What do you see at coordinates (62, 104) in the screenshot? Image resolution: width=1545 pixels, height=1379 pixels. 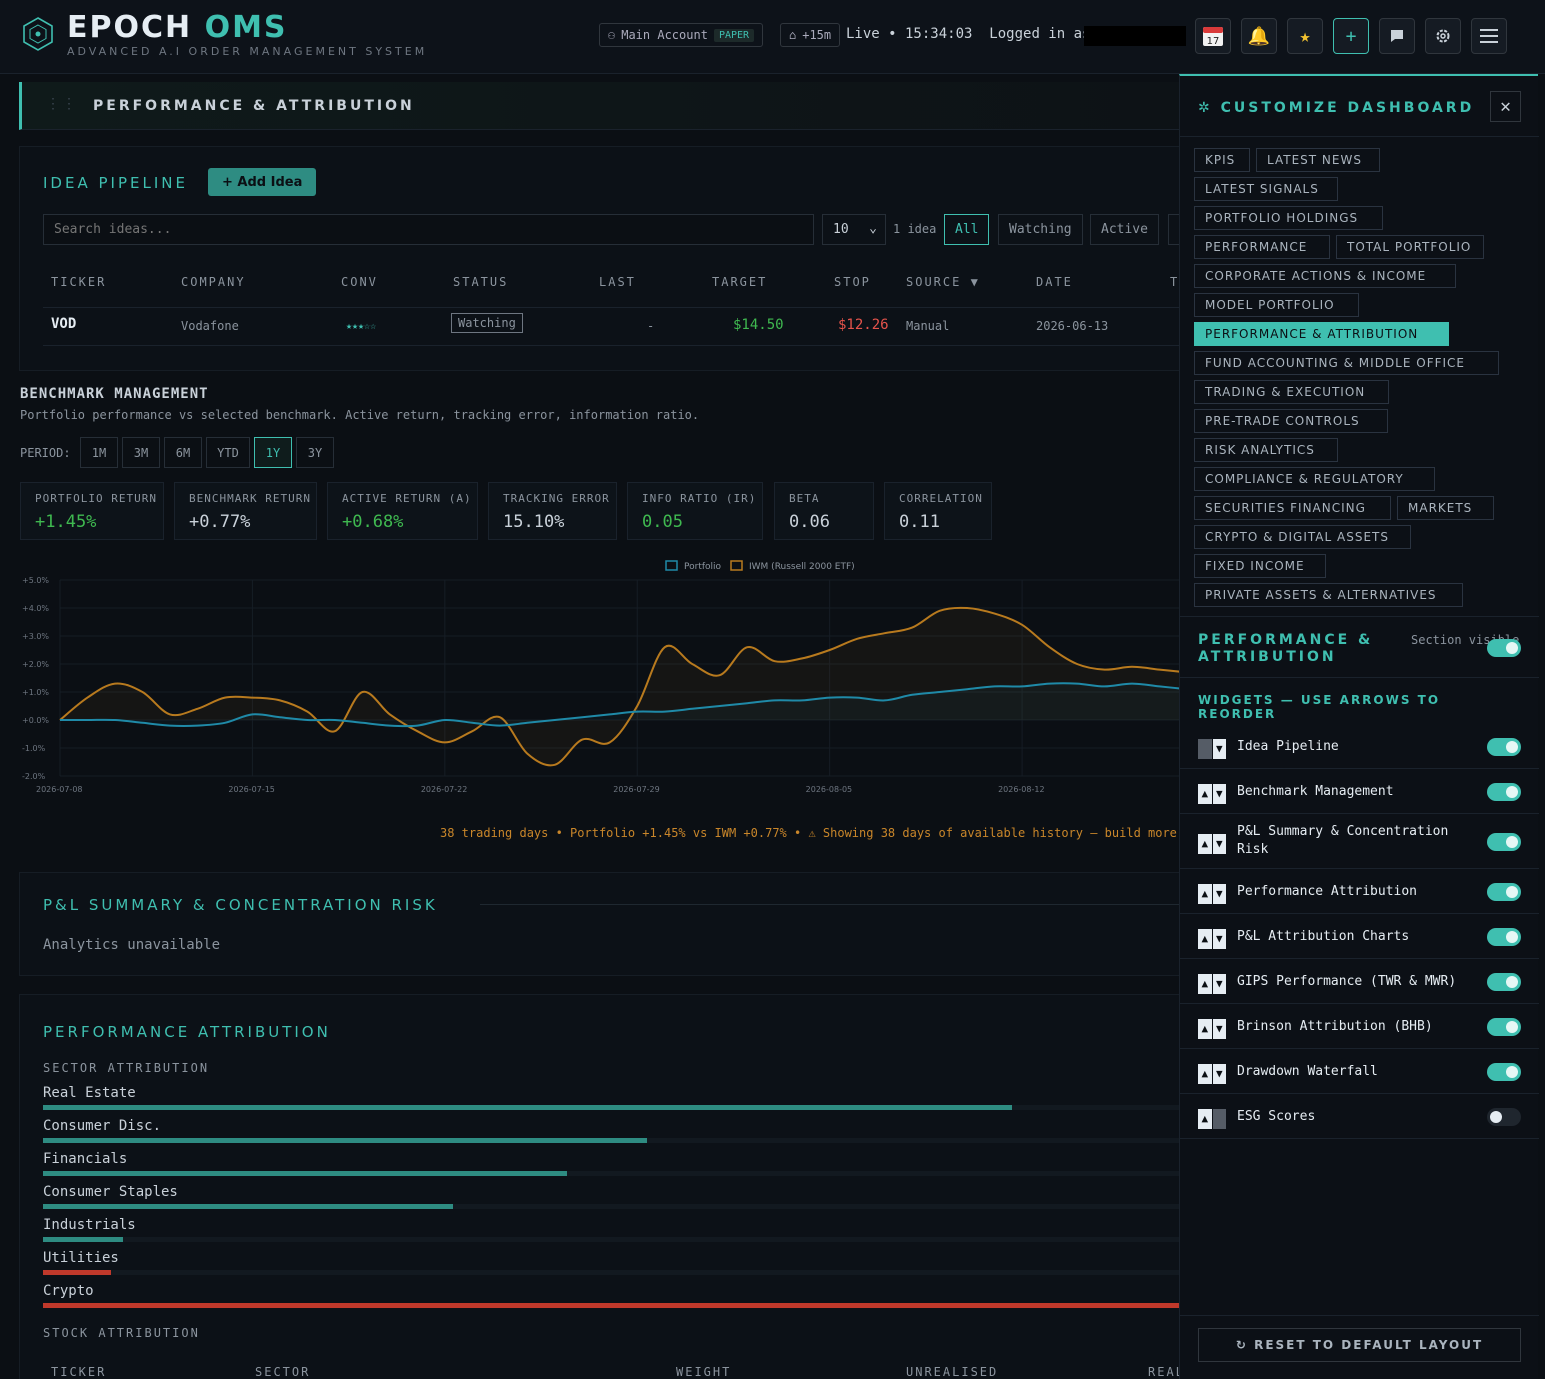 I see `drag-handle-icon: ⋮⋮` at bounding box center [62, 104].